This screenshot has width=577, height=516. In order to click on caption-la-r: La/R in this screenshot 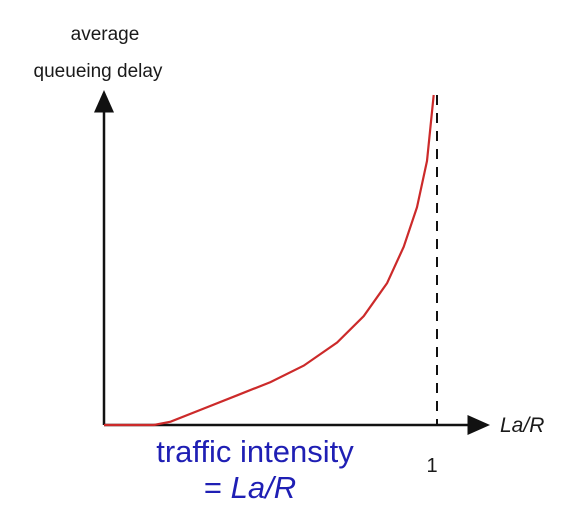, I will do `click(263, 487)`.